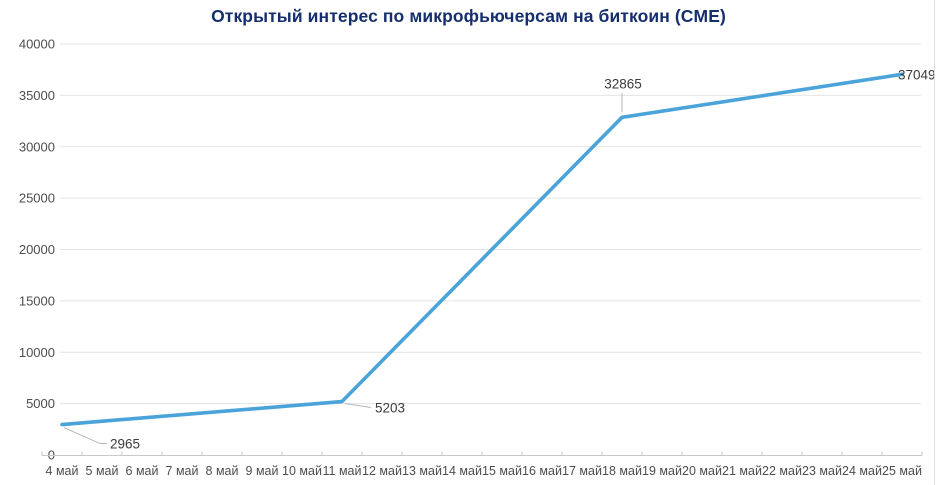  Describe the element at coordinates (822, 471) in the screenshot. I see `x-axis-tick-label: 23 май` at that location.